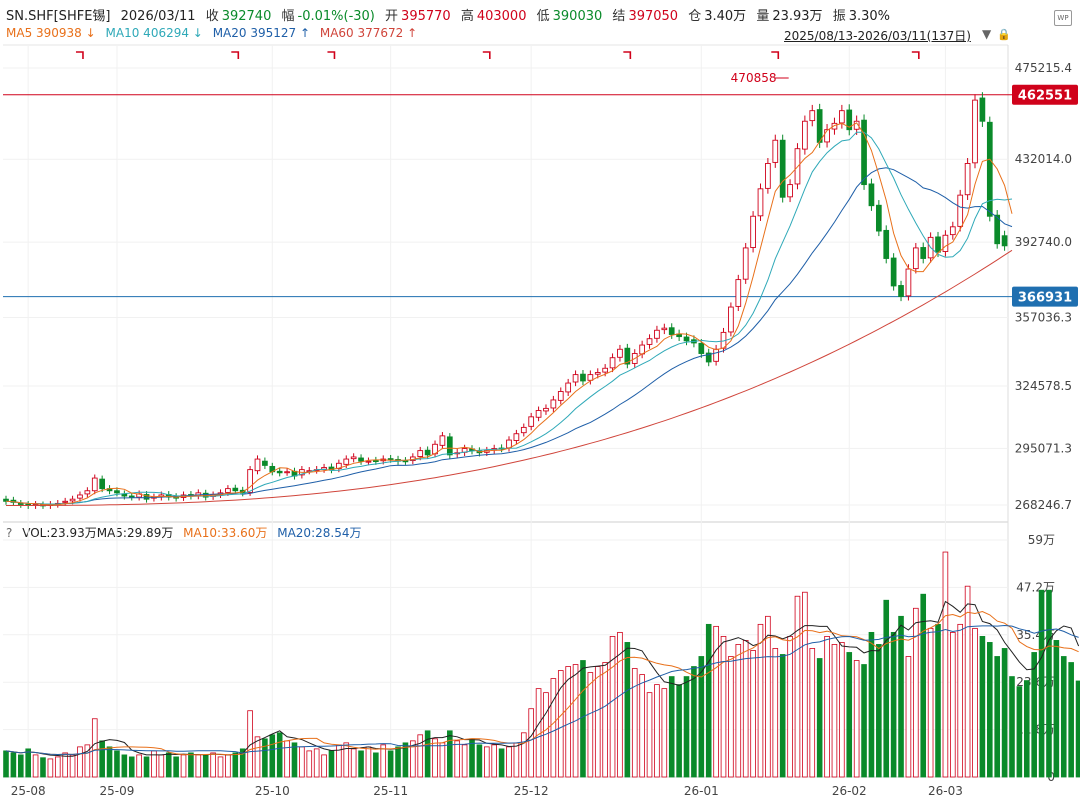  I want to click on date-range-text: 2025/08/13-2026/03/11(137日), so click(877, 36).